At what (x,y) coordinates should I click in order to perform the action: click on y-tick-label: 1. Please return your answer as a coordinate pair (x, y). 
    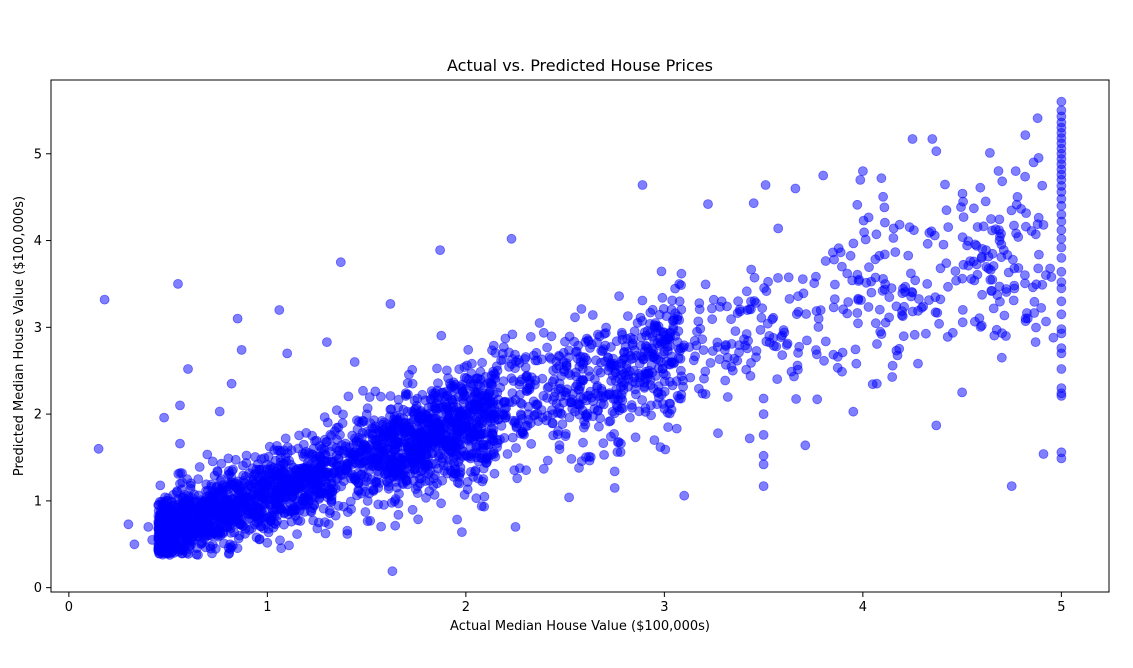
    Looking at the image, I should click on (38, 501).